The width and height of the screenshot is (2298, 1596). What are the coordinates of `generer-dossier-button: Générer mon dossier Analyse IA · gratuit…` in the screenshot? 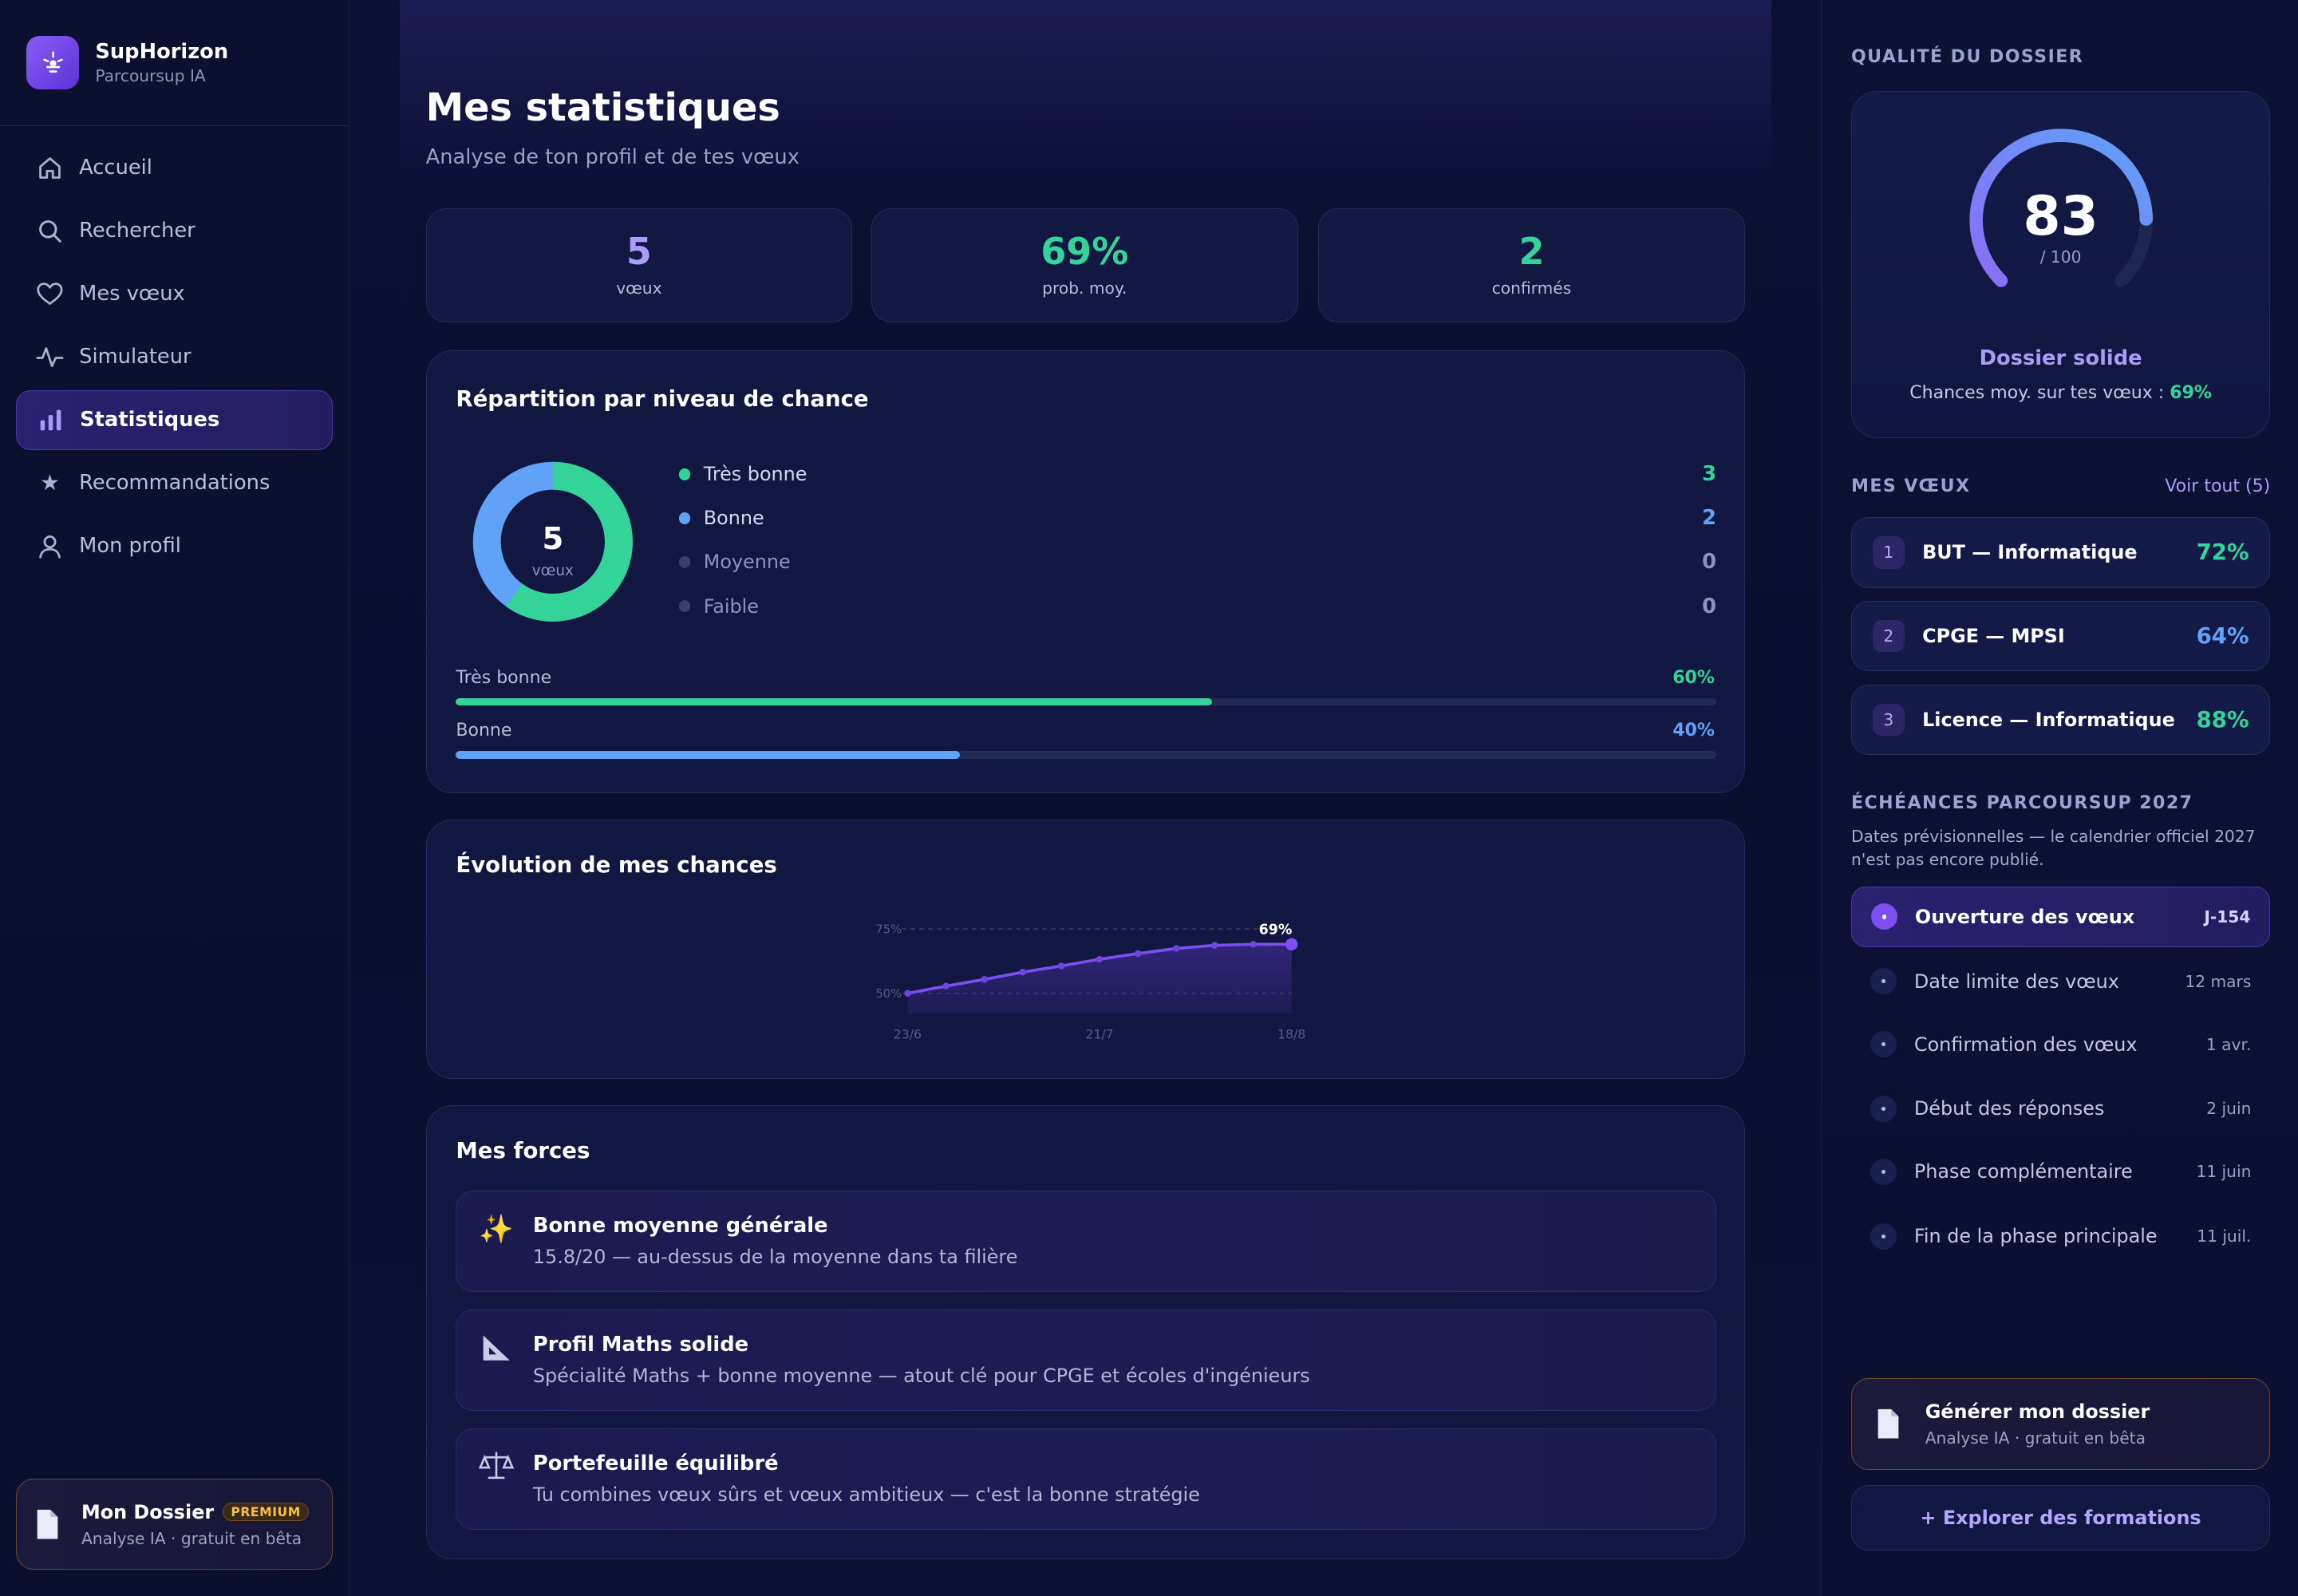 It's located at (2060, 1424).